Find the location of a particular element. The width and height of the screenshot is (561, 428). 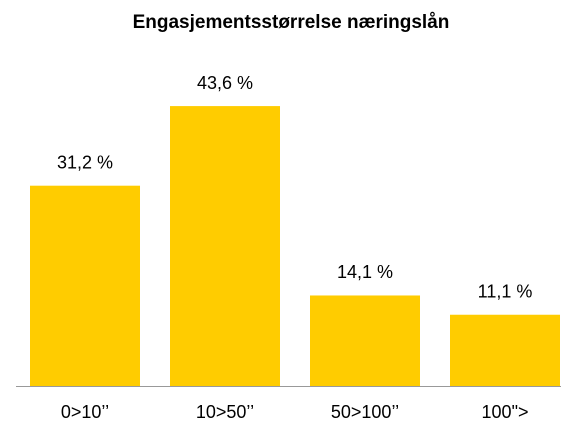

x-tick-label: 10>50’’ is located at coordinates (225, 412).